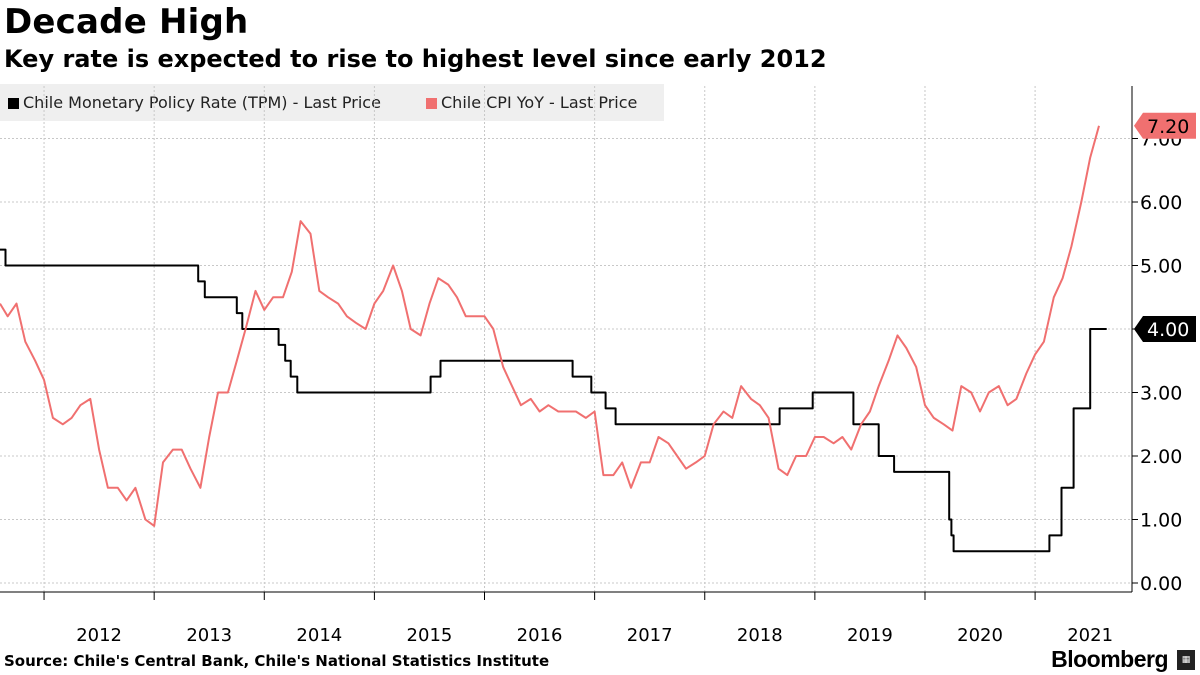 This screenshot has height=675, width=1200. Describe the element at coordinates (540, 635) in the screenshot. I see `x-tick-label: 2016` at that location.